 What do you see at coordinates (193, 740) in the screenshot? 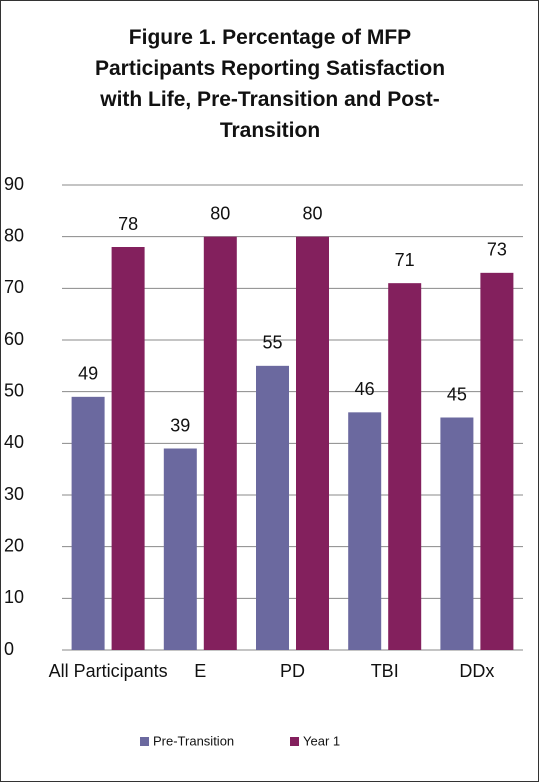
I see `legend-label: Pre-Transition` at bounding box center [193, 740].